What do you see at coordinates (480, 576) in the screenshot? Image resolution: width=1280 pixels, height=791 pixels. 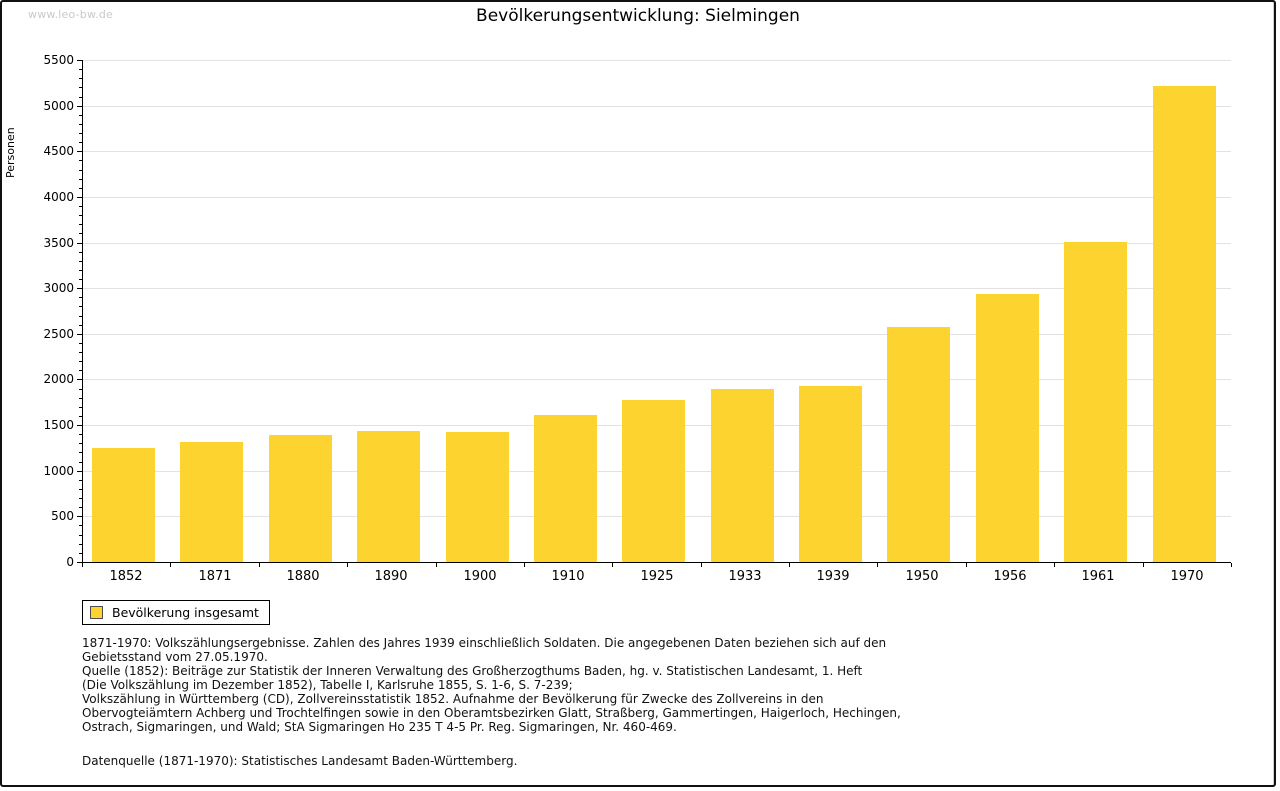 I see `x-tick-label: 1900` at bounding box center [480, 576].